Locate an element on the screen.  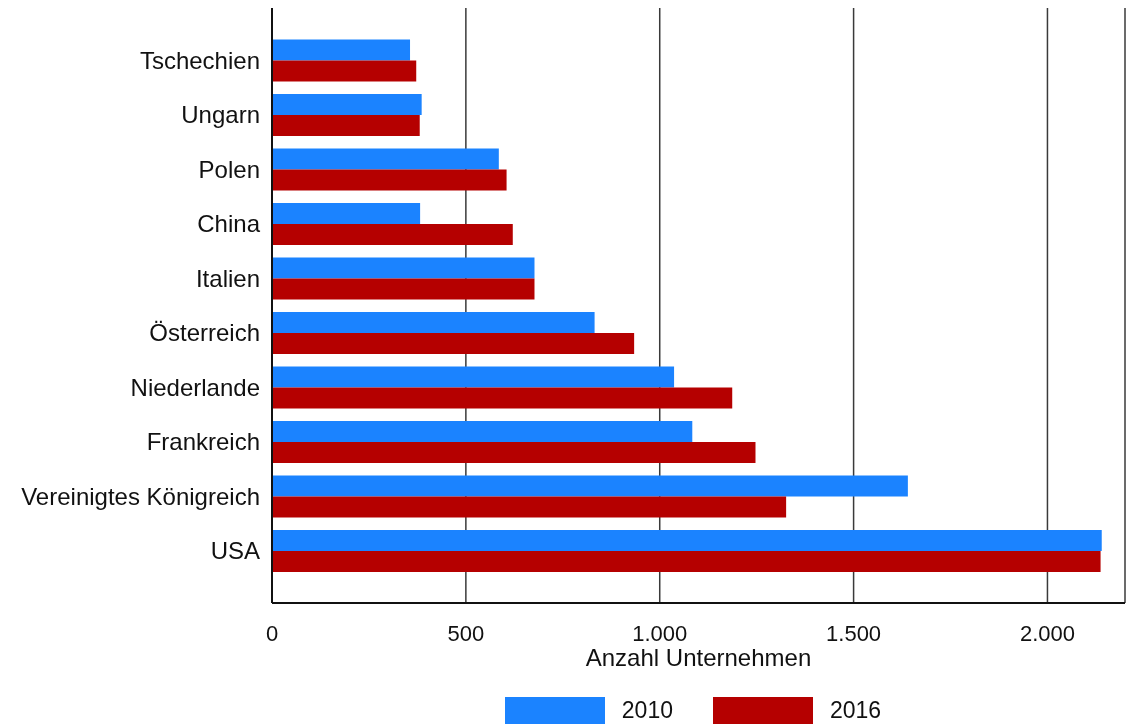
x-tick-label: 2.000 is located at coordinates (1047, 633).